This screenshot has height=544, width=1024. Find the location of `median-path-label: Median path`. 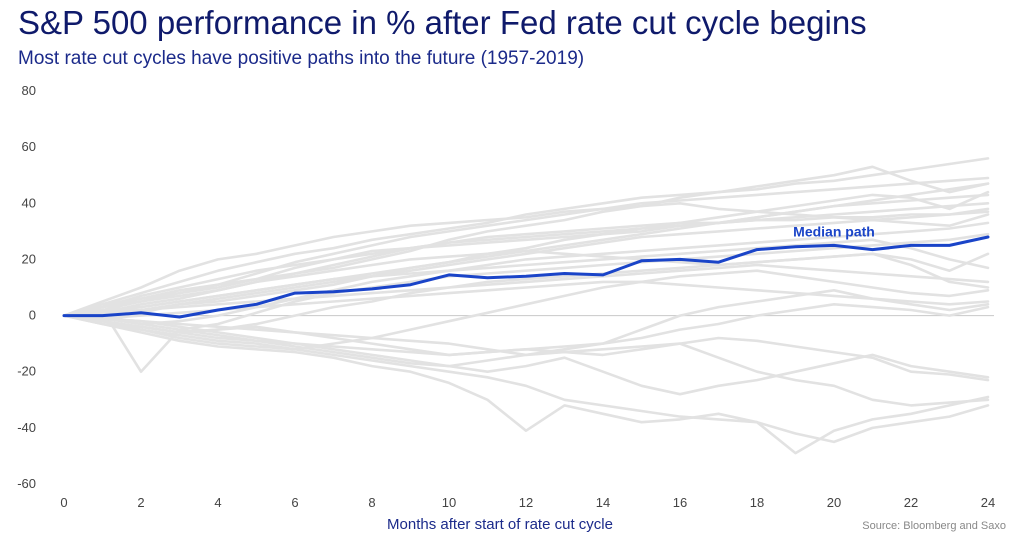

median-path-label: Median path is located at coordinates (834, 231).